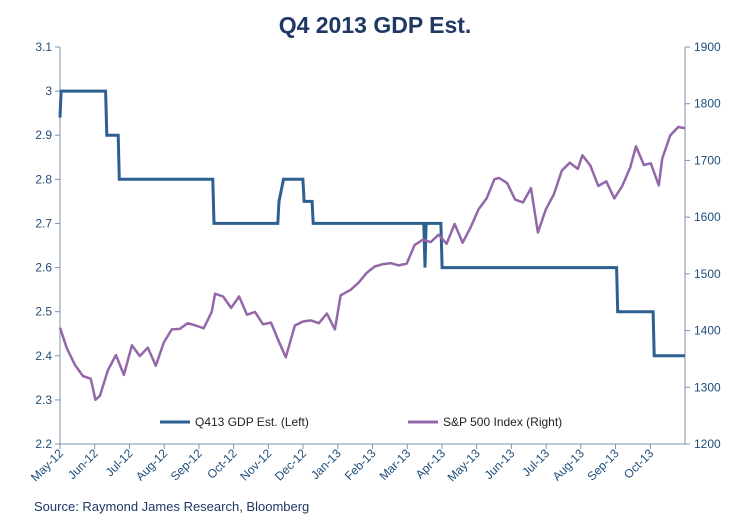  Describe the element at coordinates (222, 464) in the screenshot. I see `x-axis-tick-label: Oct-12` at that location.